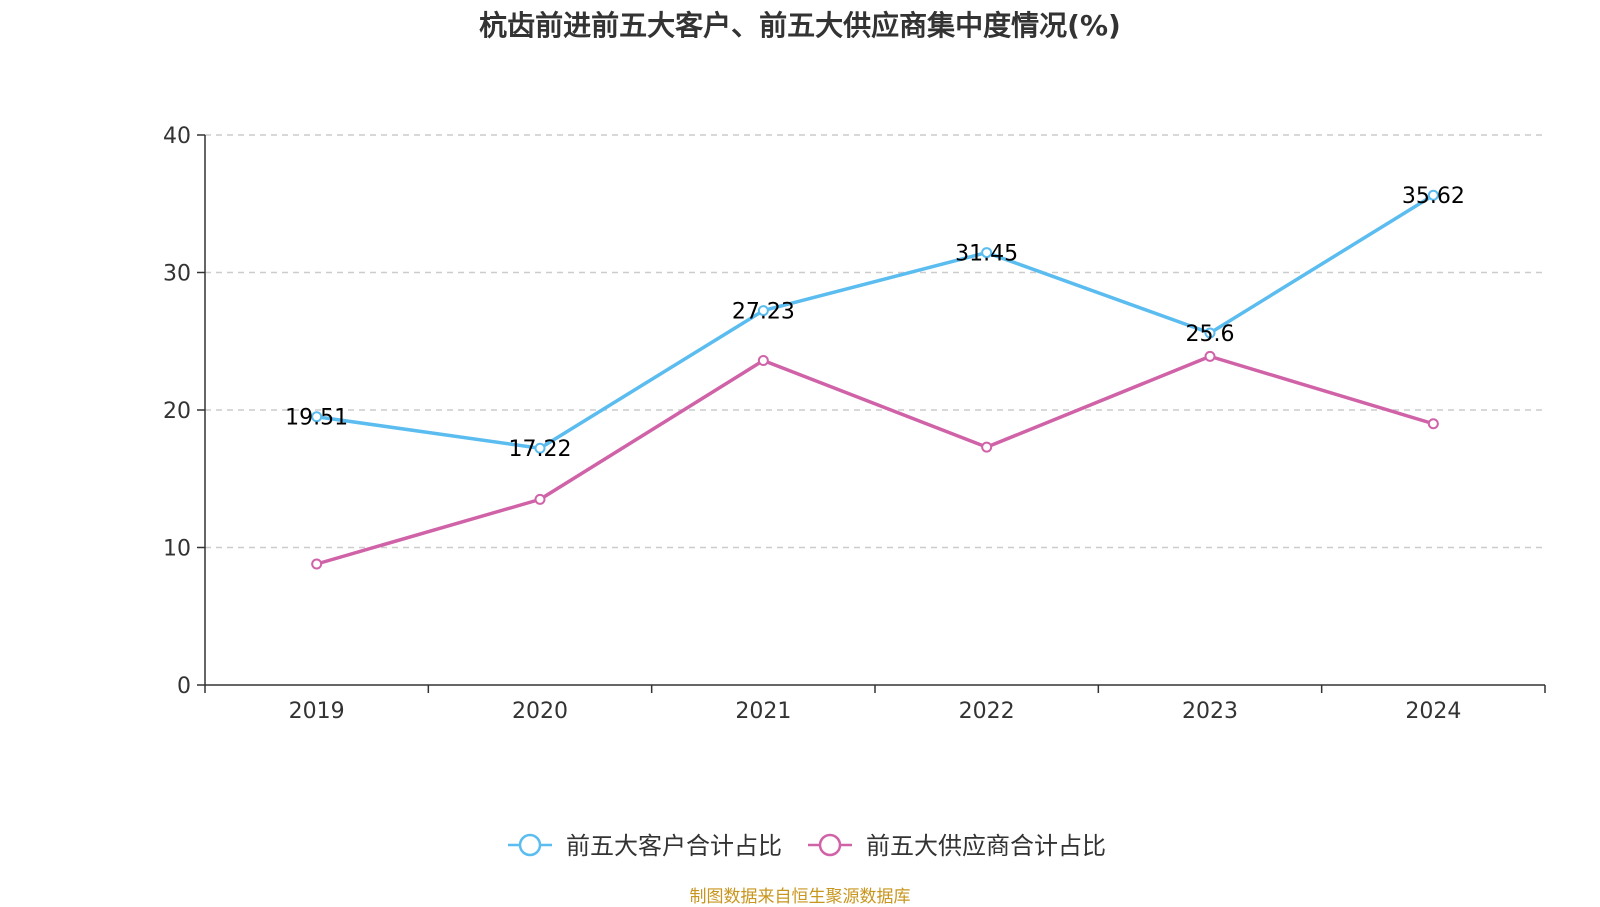  Describe the element at coordinates (800, 25) in the screenshot. I see `chart-title: 杭齿前进前五大客户、前五大供应商集中度情况(%)` at that location.